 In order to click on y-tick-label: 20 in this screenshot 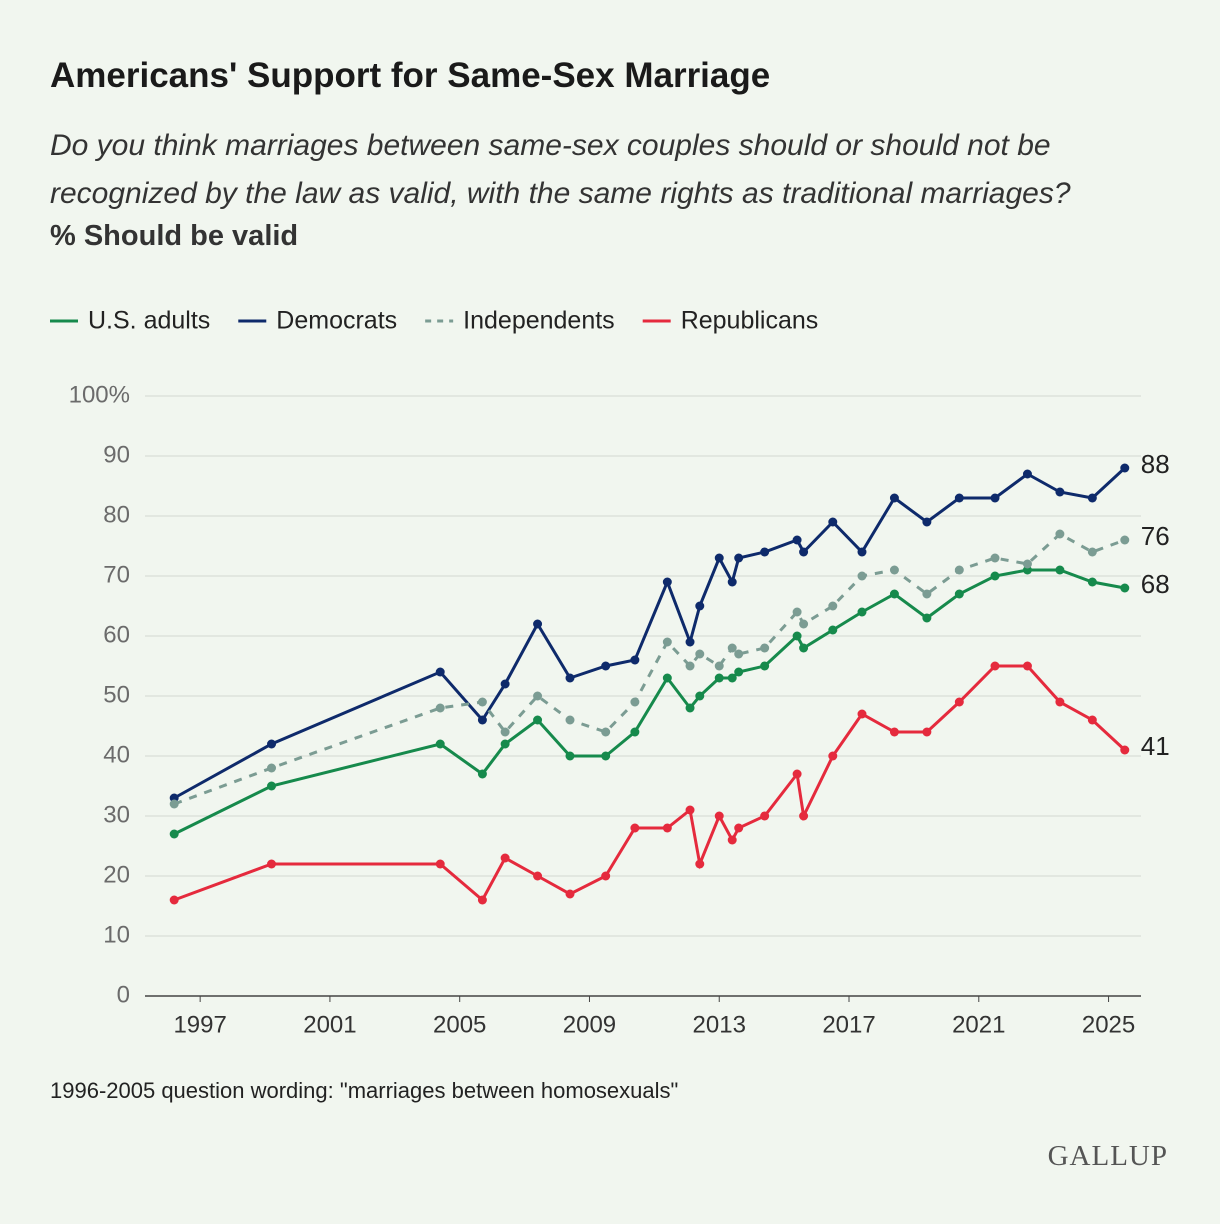, I will do `click(116, 874)`.